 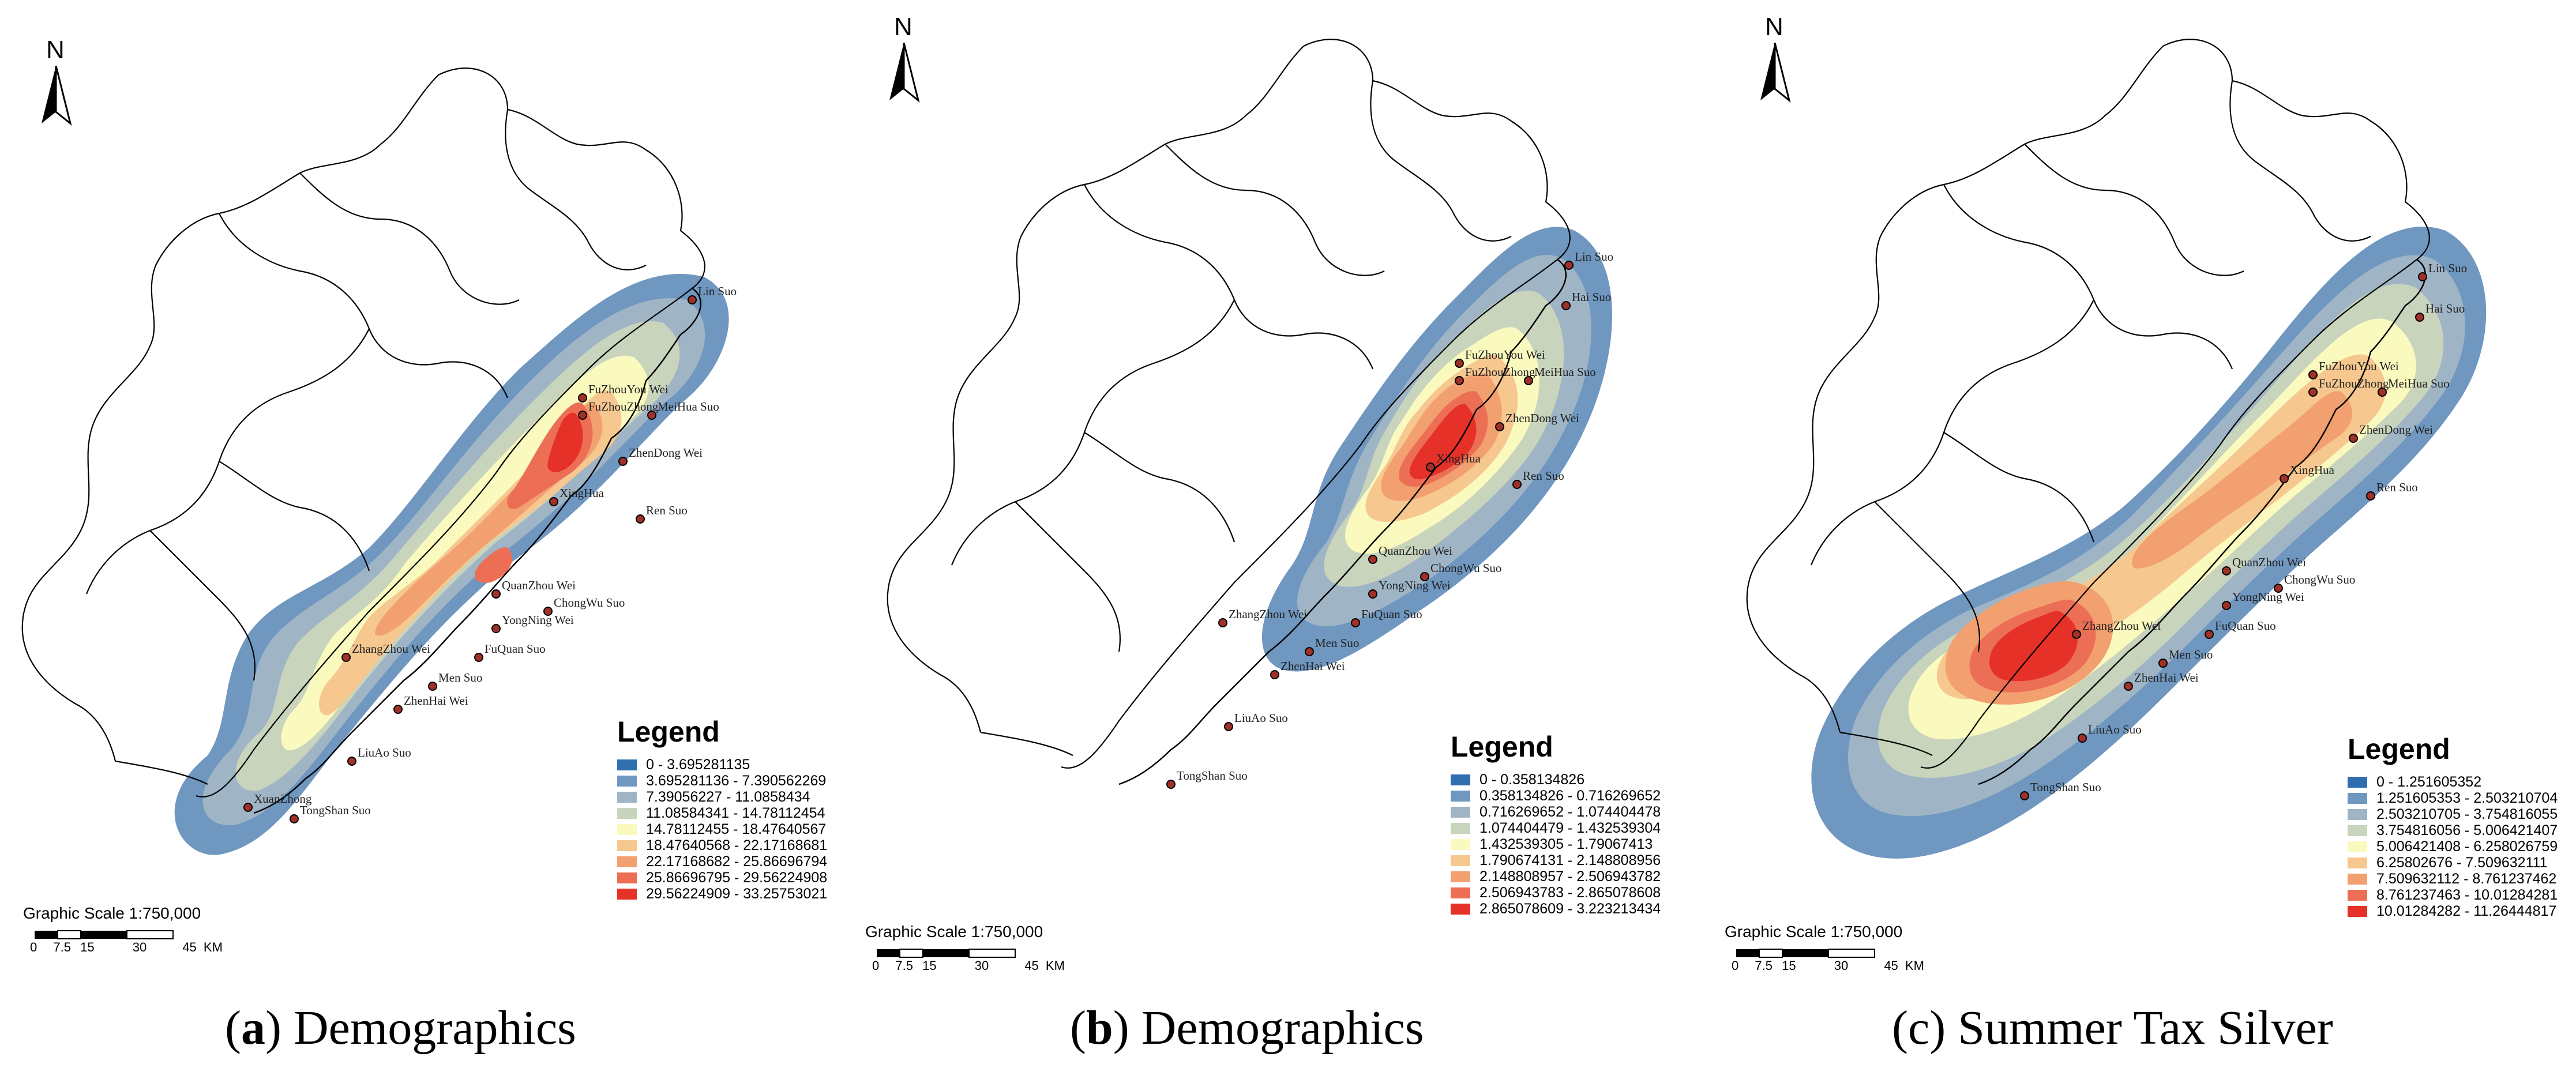 What do you see at coordinates (1841, 965) in the screenshot?
I see `scale-tick: 30` at bounding box center [1841, 965].